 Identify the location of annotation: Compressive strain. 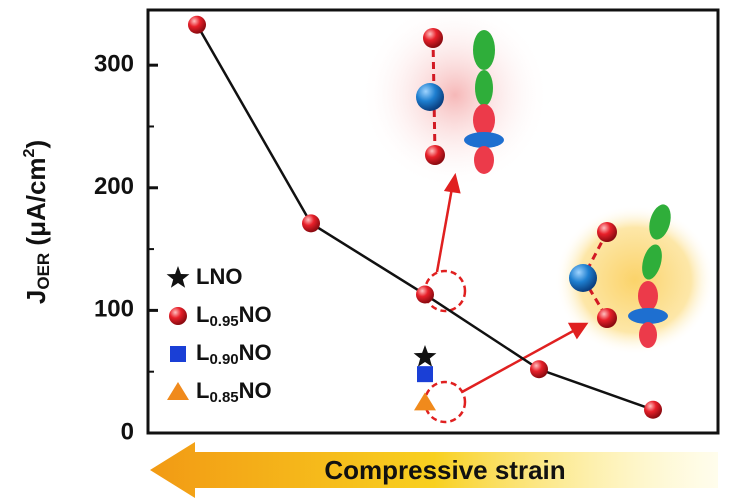
(444, 470).